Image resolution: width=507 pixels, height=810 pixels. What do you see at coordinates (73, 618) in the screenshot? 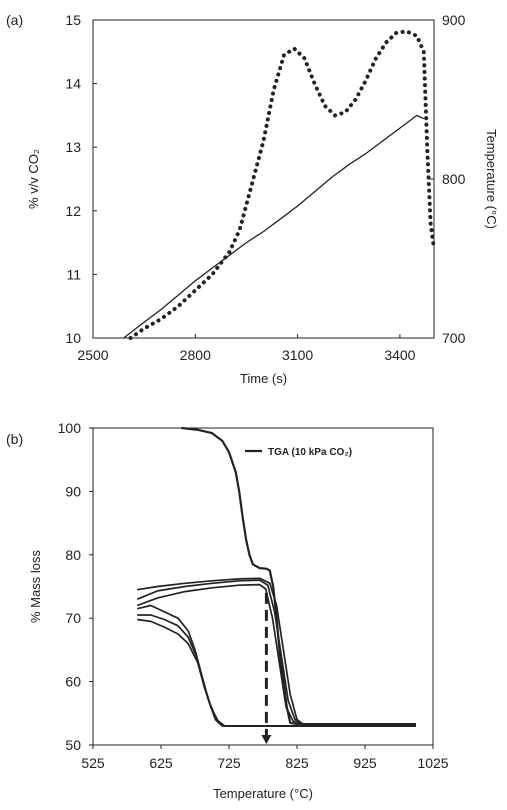
I see `panel-b-y-tick-2: 70` at bounding box center [73, 618].